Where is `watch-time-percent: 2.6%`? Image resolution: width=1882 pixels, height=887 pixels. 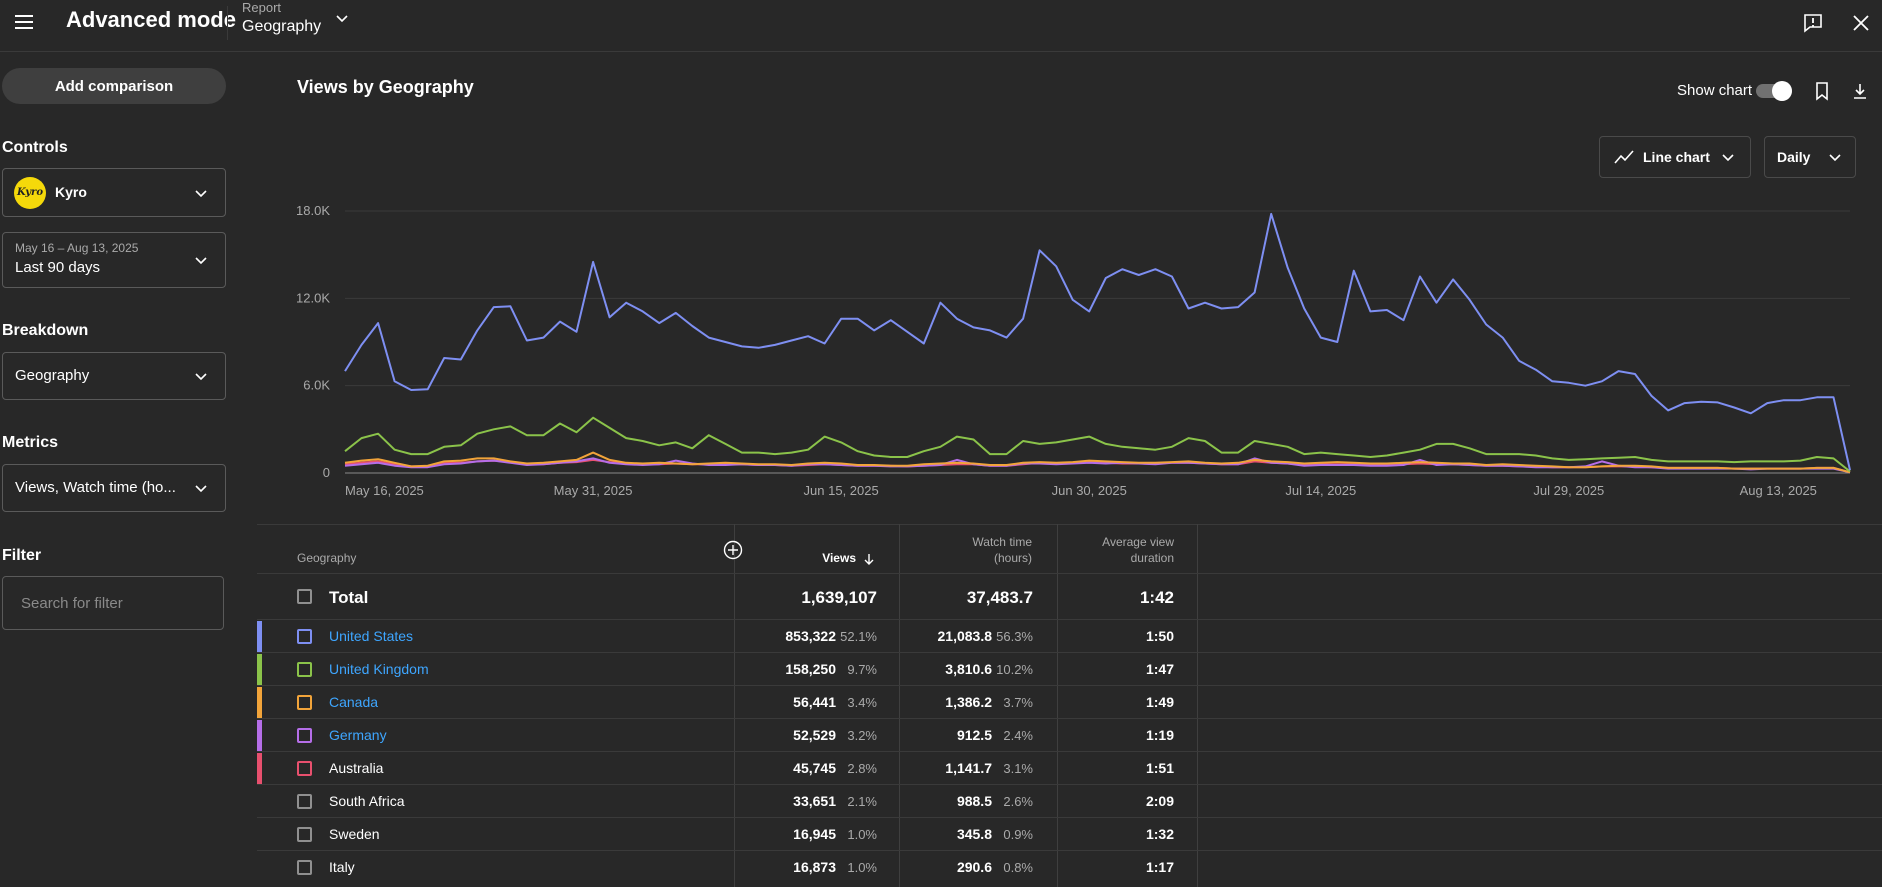
watch-time-percent: 2.6% is located at coordinates (1018, 801).